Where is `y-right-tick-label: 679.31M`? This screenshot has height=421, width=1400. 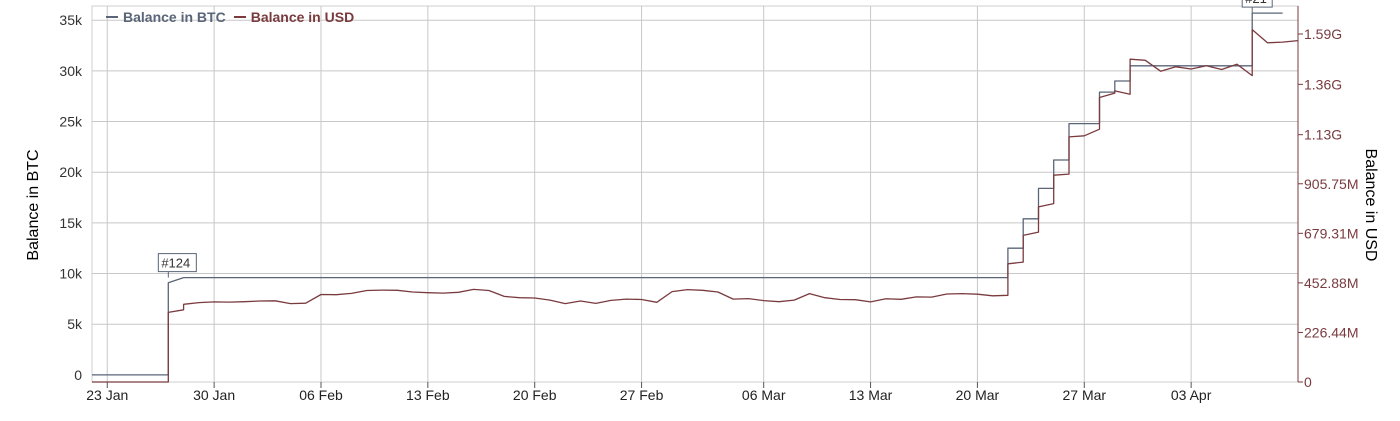
y-right-tick-label: 679.31M is located at coordinates (1331, 233).